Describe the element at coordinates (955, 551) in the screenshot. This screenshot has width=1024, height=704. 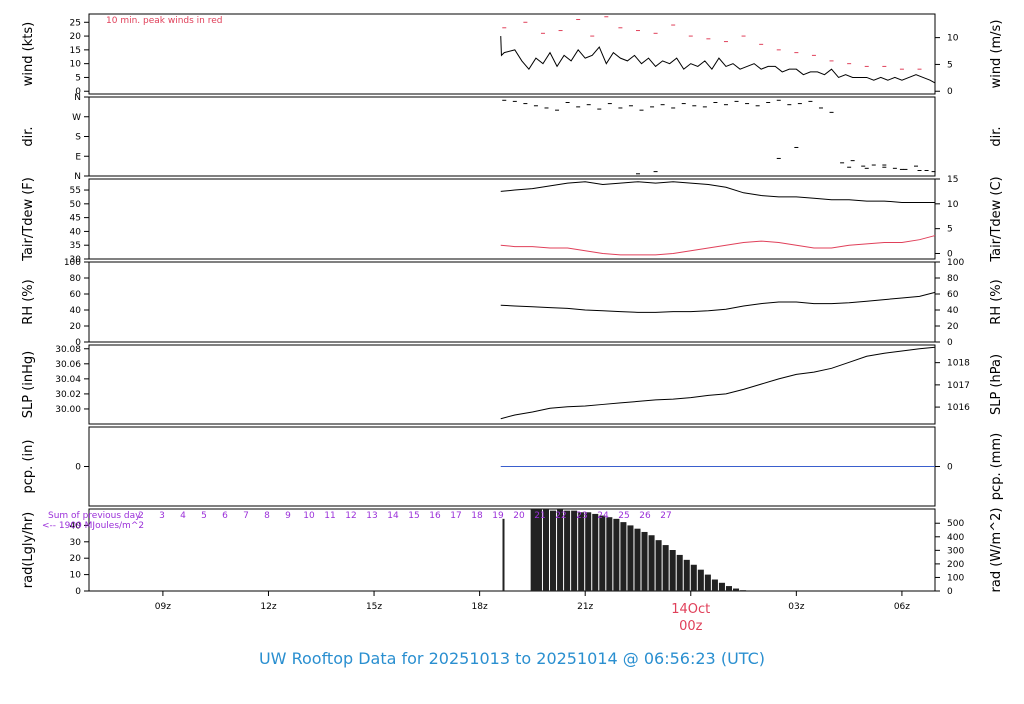
I see `rad-y-right-tick-label: 300` at that location.